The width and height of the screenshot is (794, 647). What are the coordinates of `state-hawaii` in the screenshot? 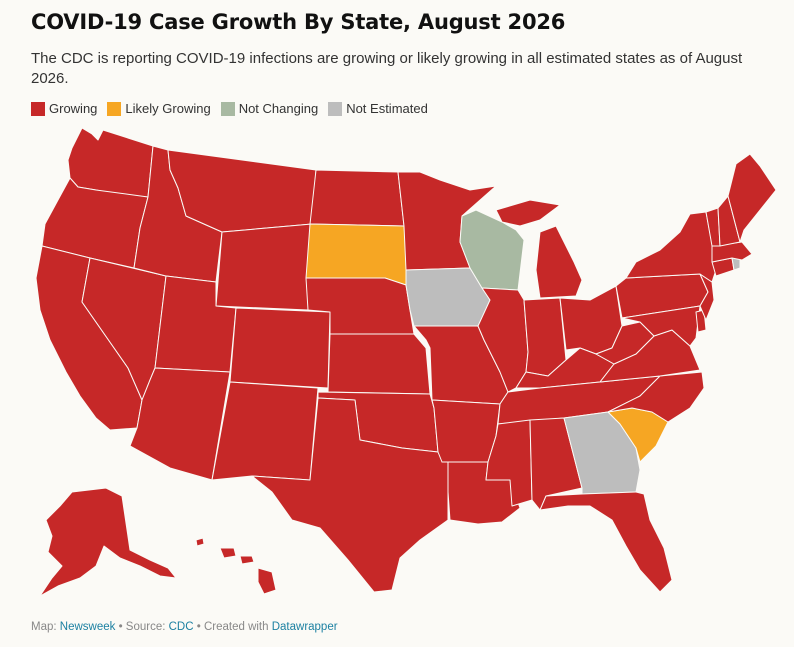 It's located at (236, 566).